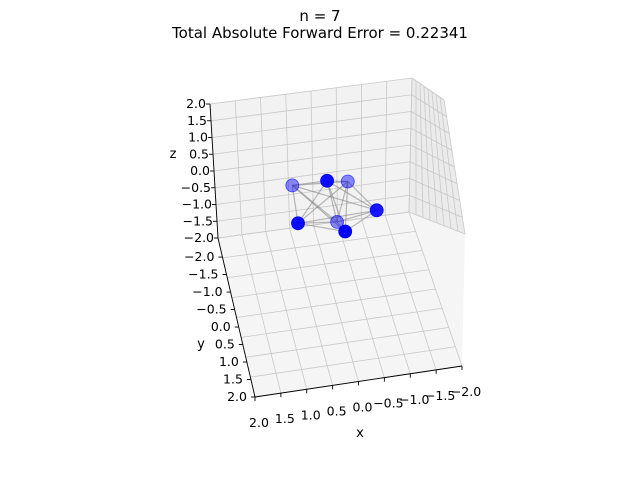 The height and width of the screenshot is (480, 640). I want to click on y-tick-label: 1.5, so click(233, 379).